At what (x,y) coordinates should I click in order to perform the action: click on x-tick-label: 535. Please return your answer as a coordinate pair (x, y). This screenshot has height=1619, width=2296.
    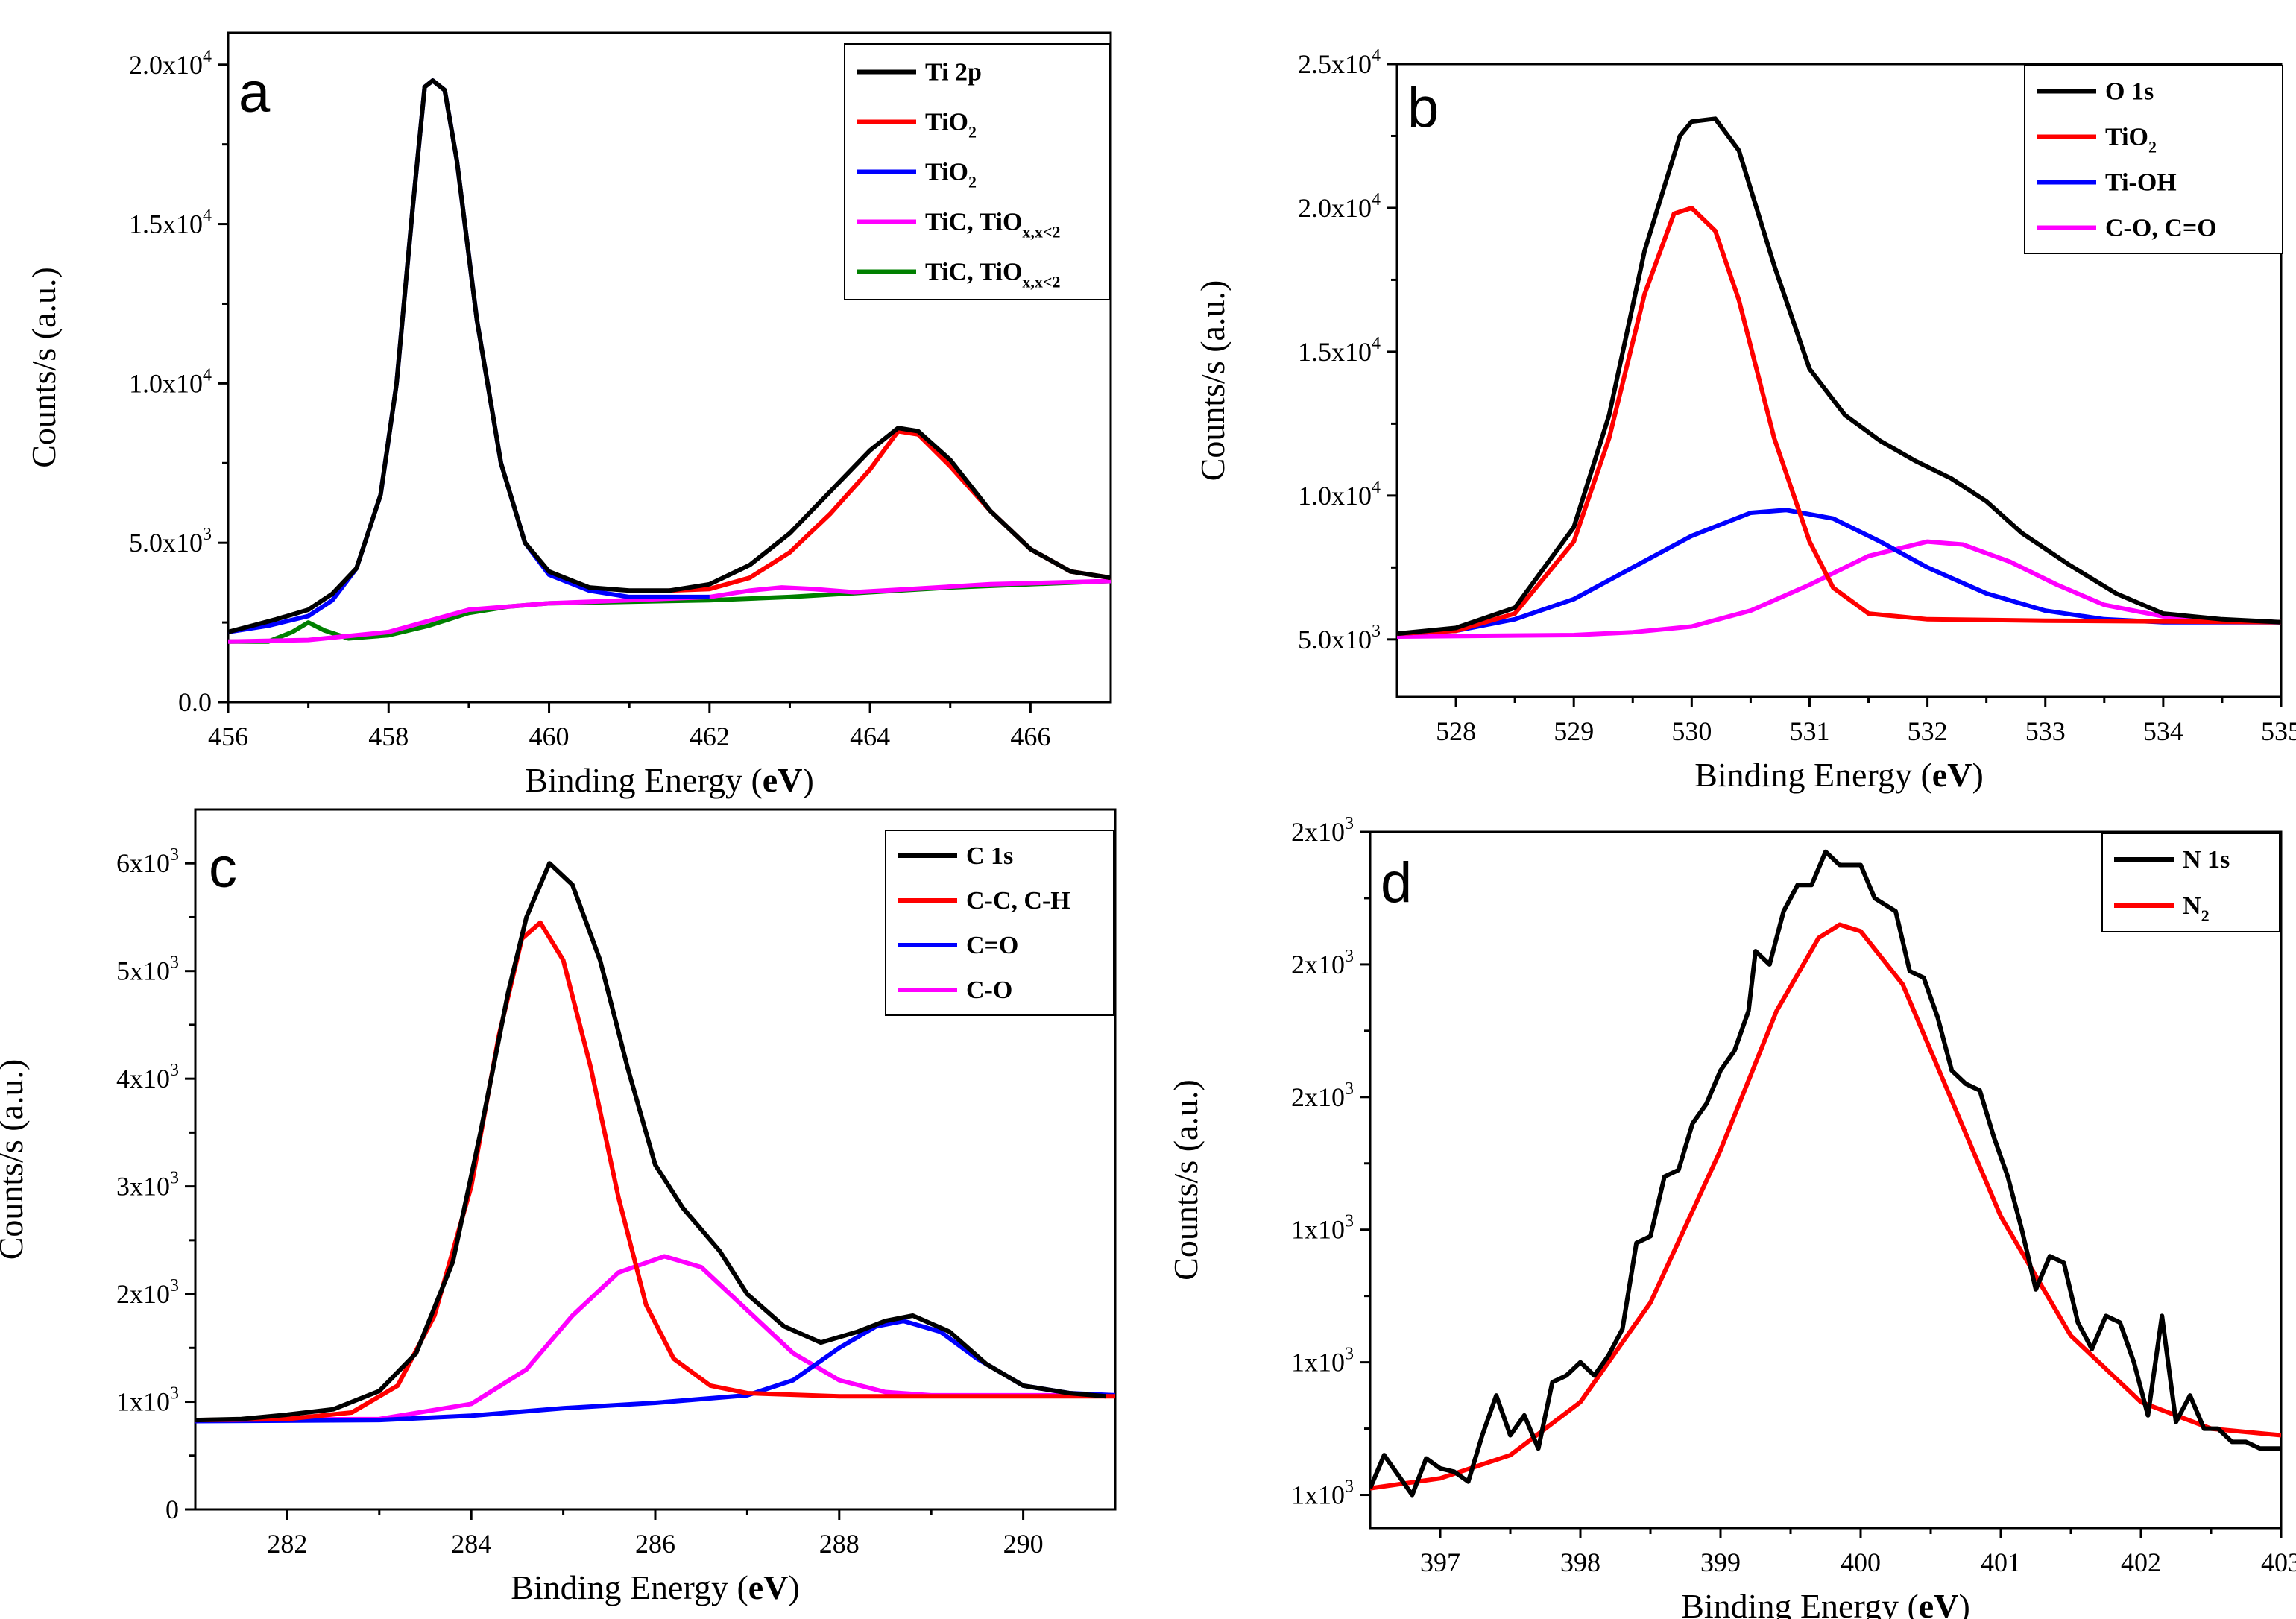
    Looking at the image, I should click on (2278, 731).